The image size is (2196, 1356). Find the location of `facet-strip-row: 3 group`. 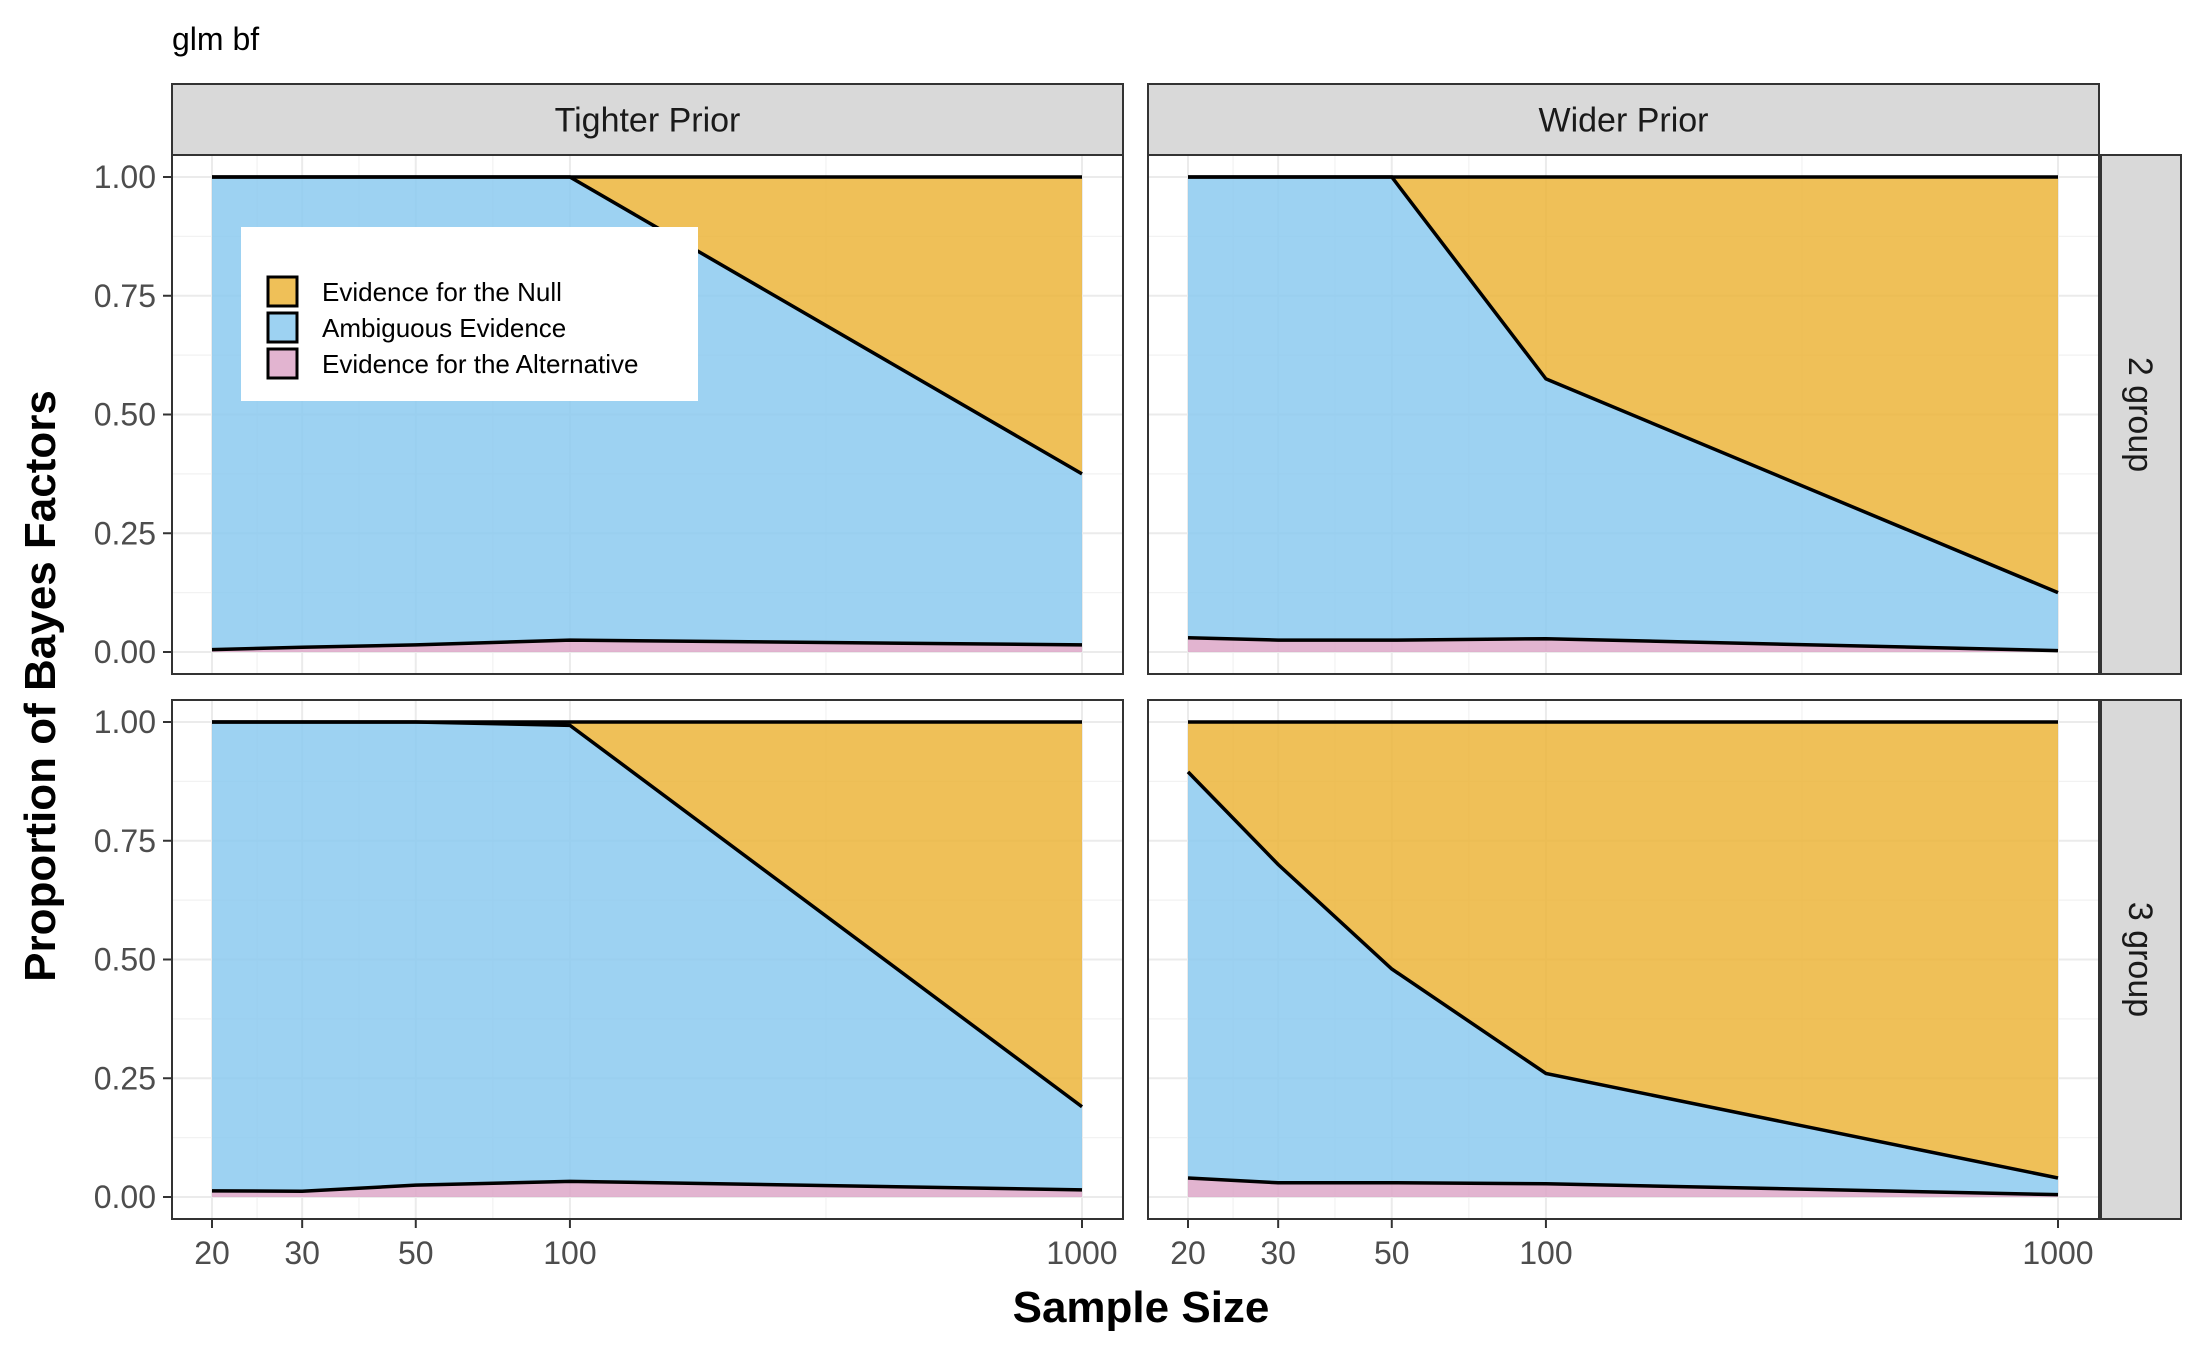

facet-strip-row: 3 group is located at coordinates (2141, 959).